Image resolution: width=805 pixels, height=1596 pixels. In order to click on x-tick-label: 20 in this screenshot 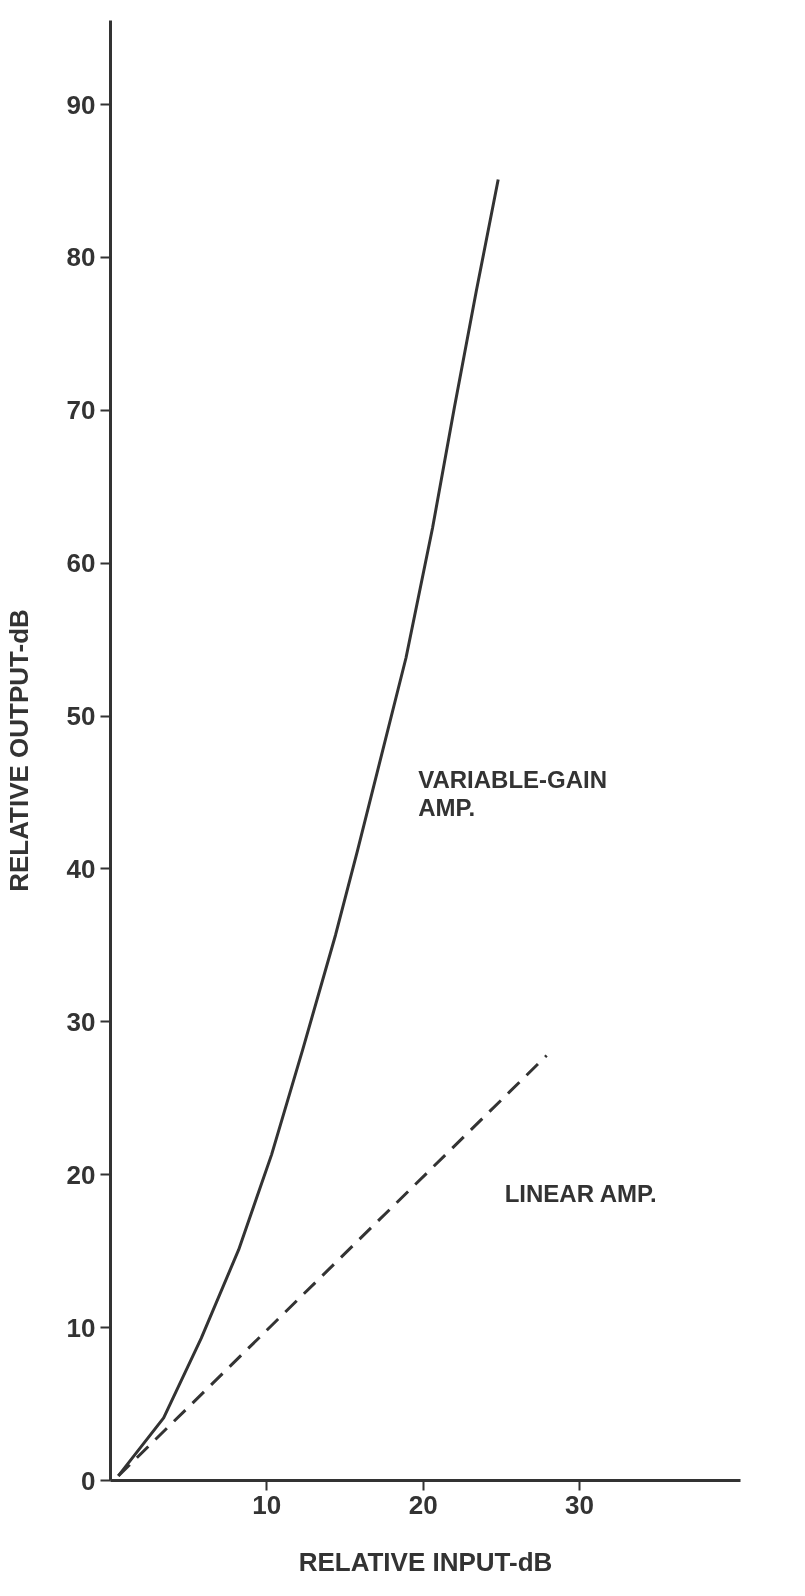, I will do `click(423, 1504)`.